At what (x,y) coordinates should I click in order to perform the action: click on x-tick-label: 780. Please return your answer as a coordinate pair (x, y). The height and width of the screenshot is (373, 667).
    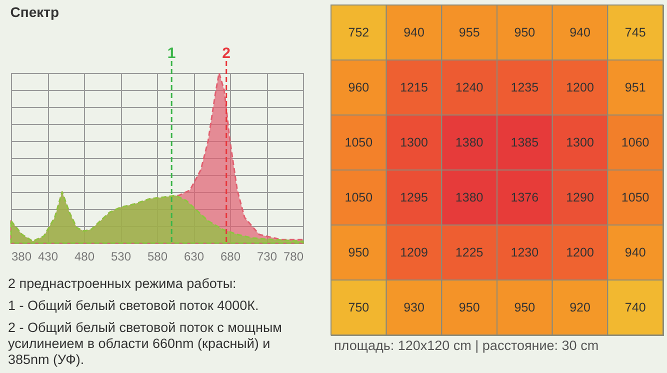
    Looking at the image, I should click on (293, 257).